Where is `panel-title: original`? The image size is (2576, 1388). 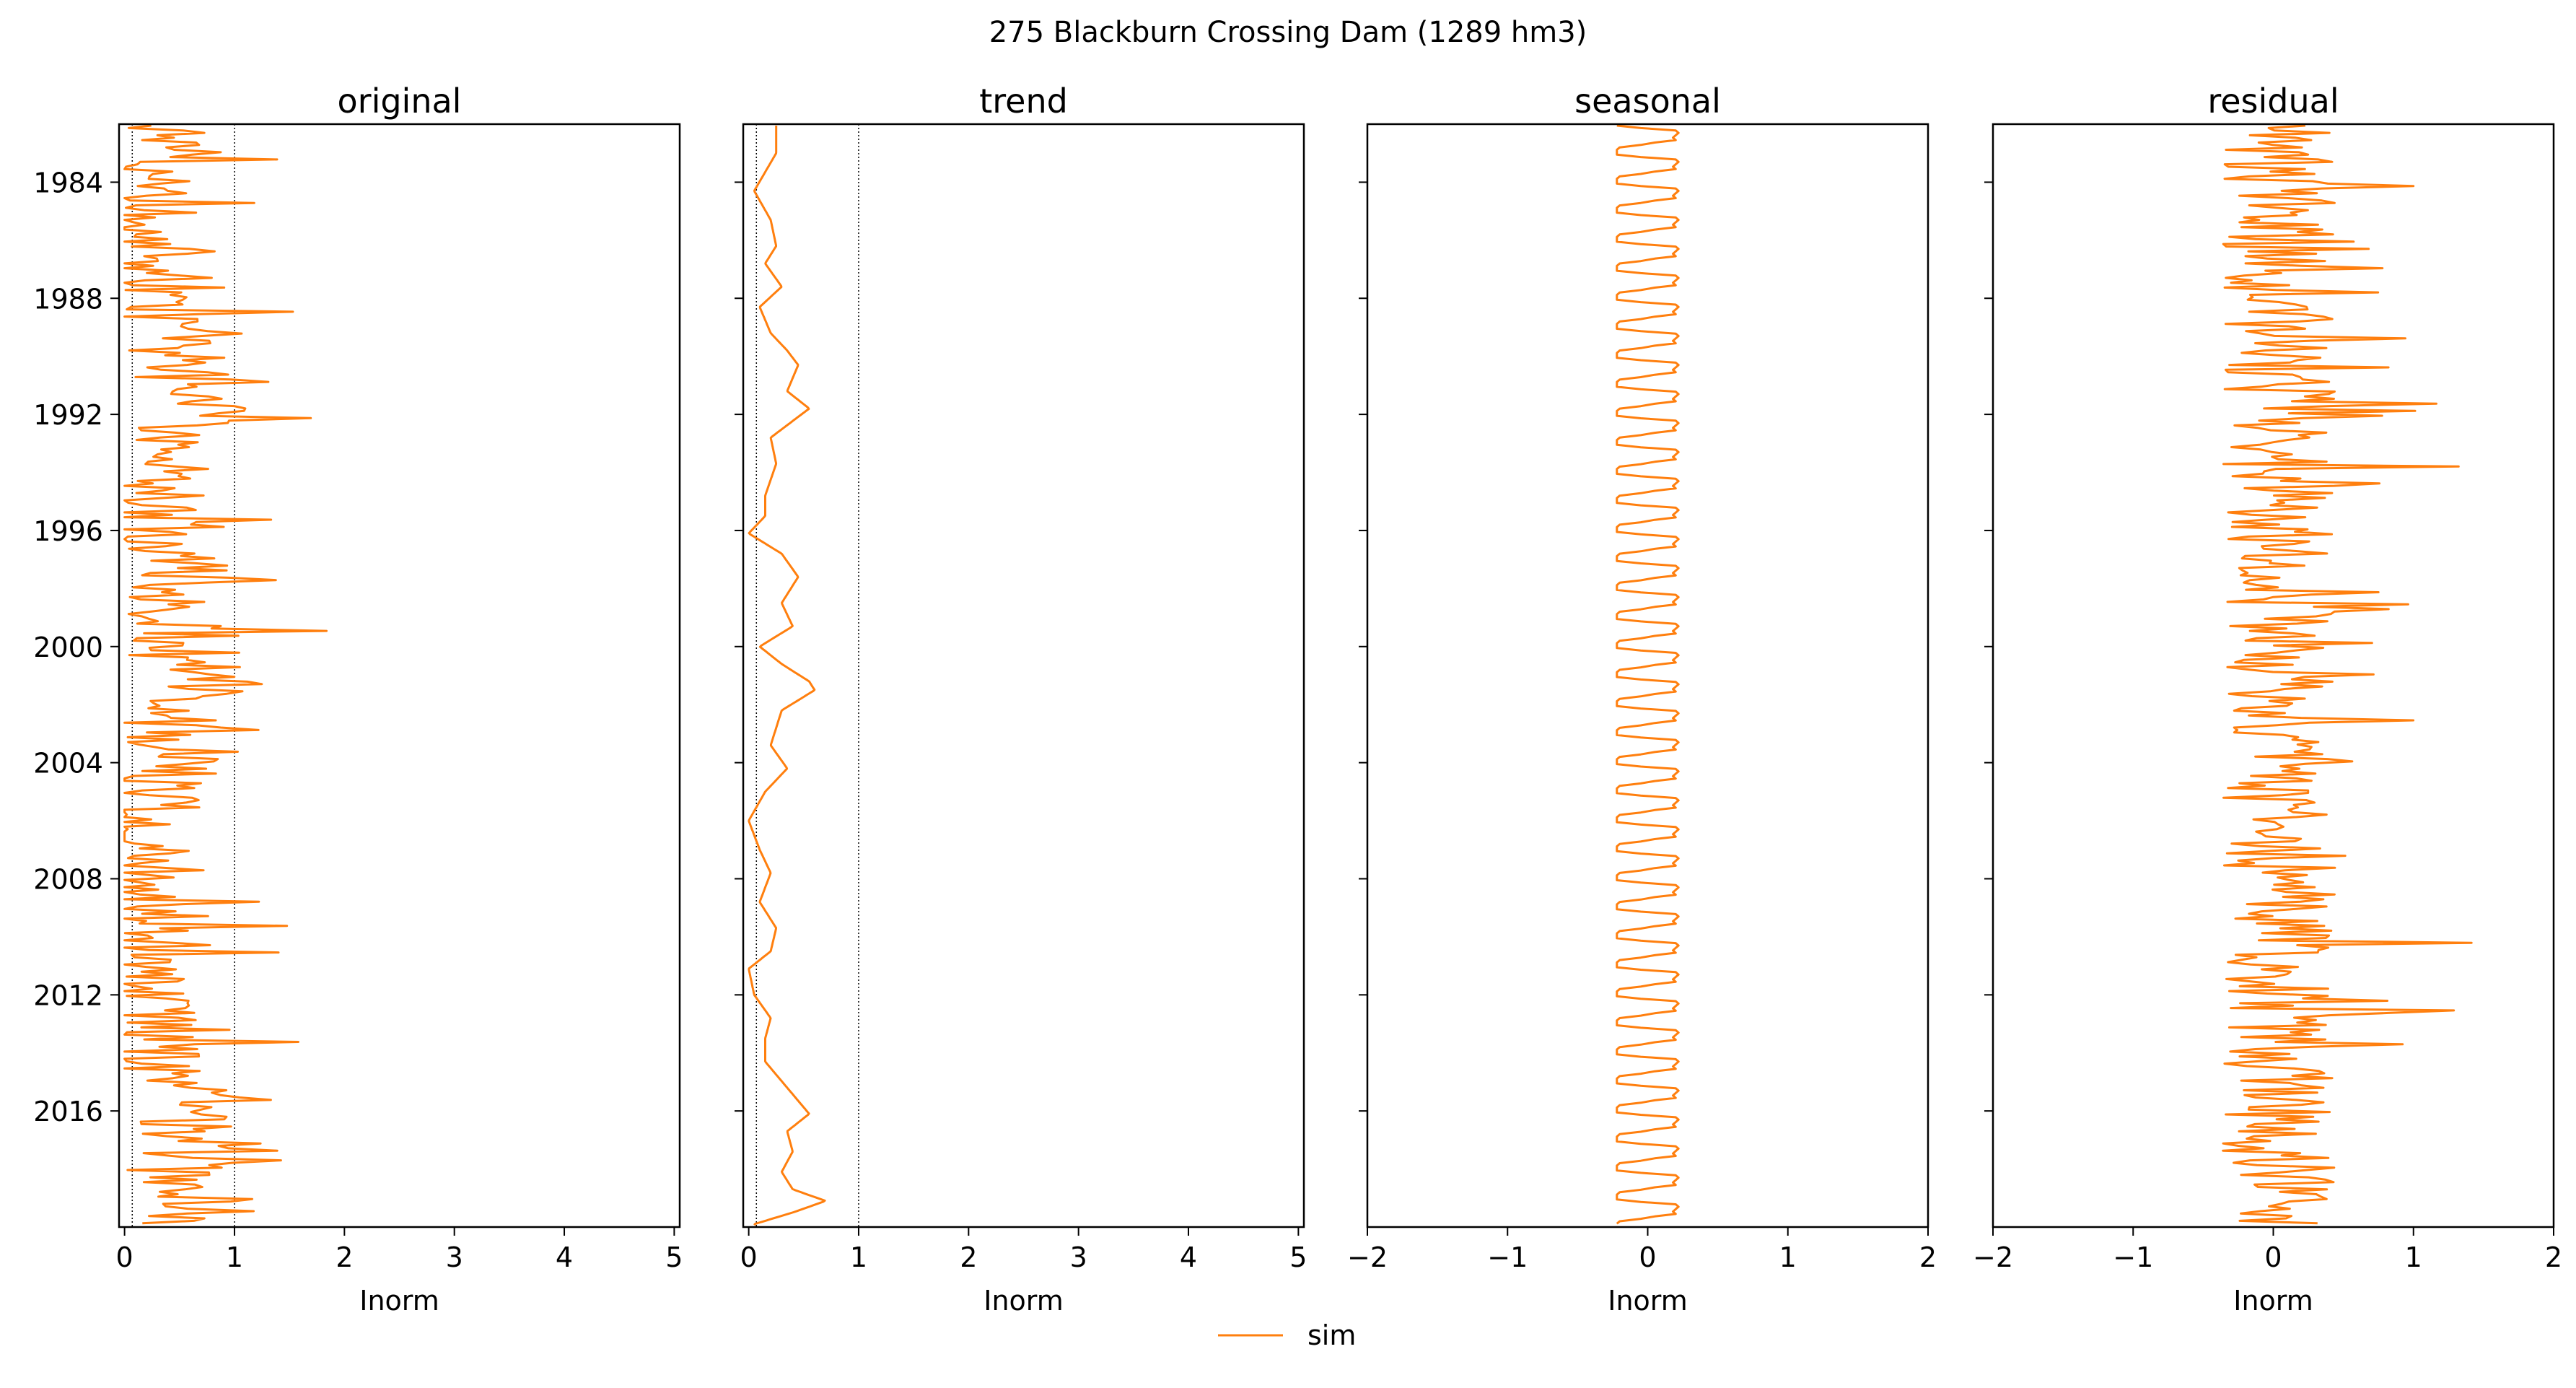 panel-title: original is located at coordinates (400, 101).